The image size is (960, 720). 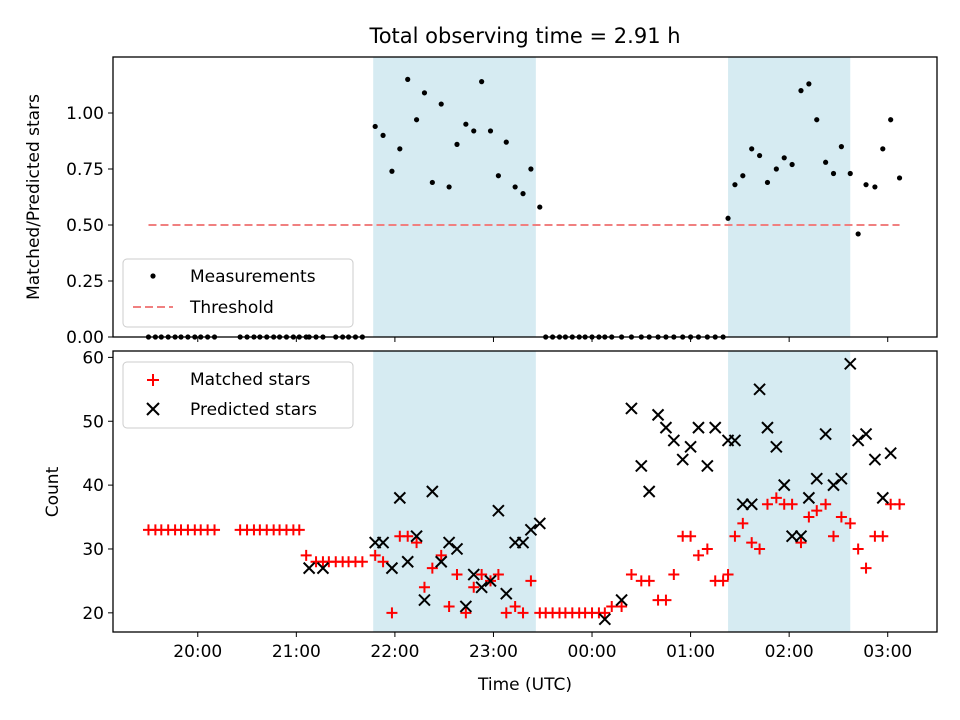 What do you see at coordinates (524, 685) in the screenshot?
I see `x-axis-label: Time (UTC)` at bounding box center [524, 685].